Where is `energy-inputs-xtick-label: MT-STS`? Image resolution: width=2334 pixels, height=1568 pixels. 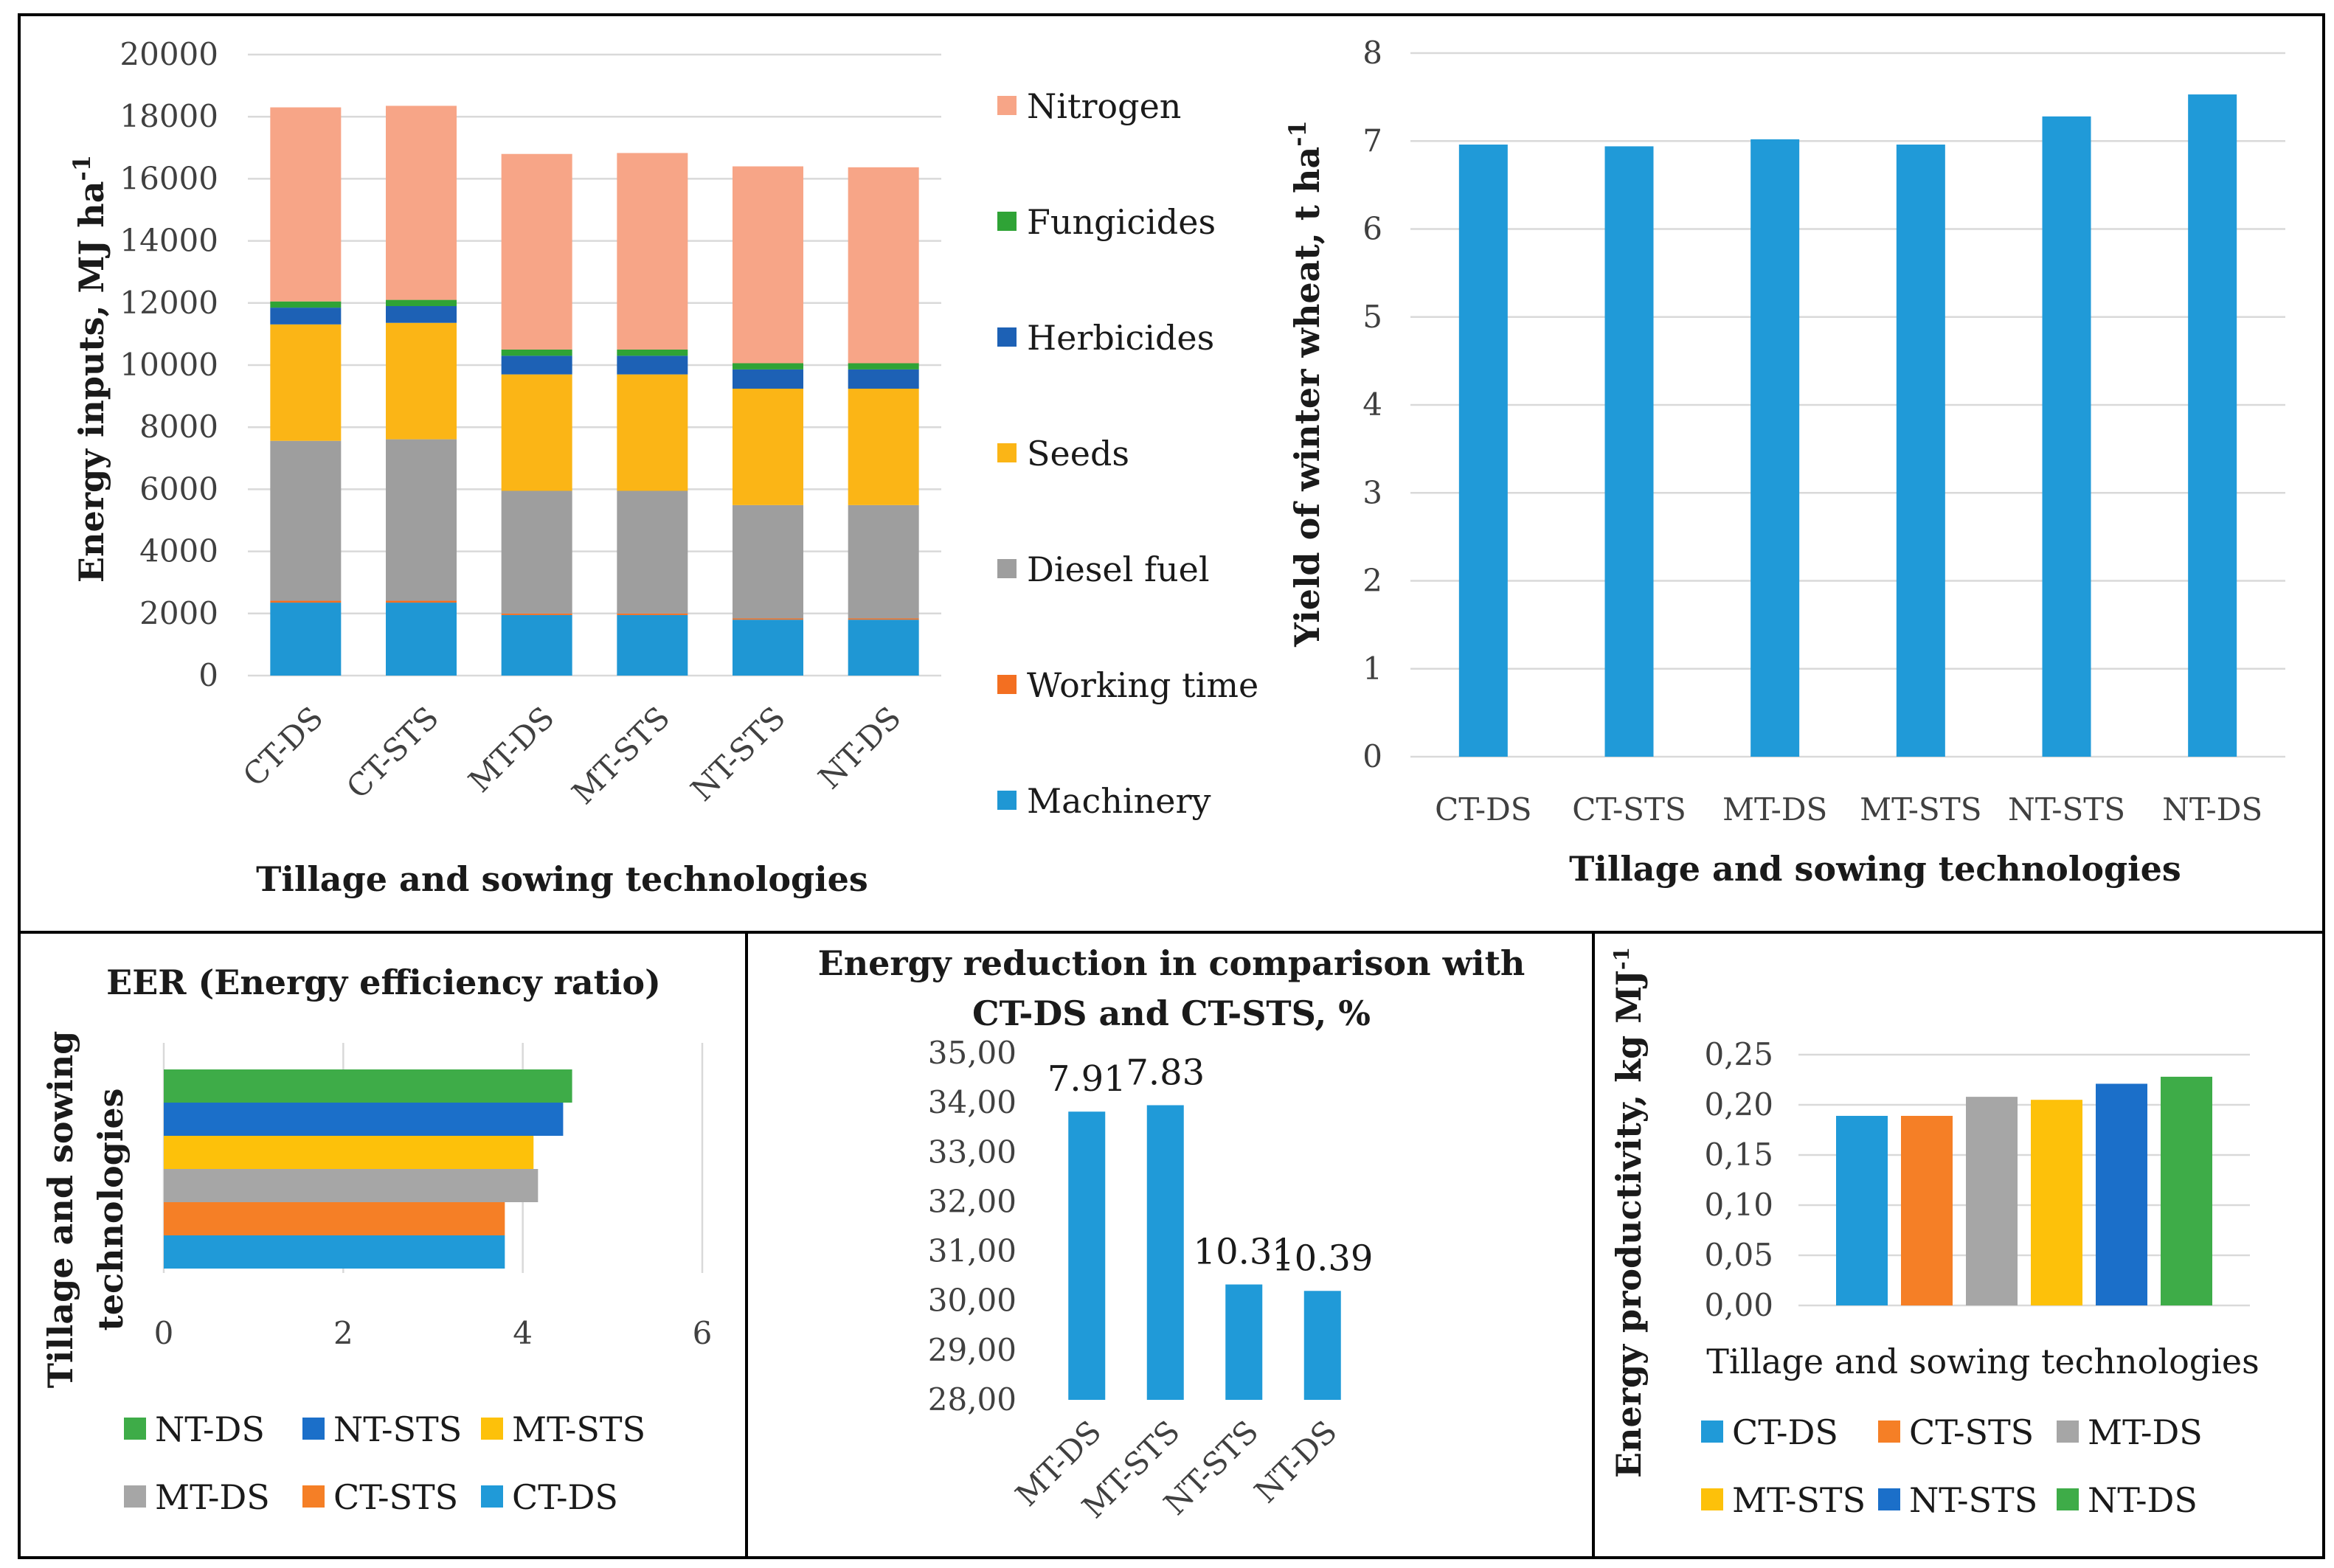
energy-inputs-xtick-label: MT-STS is located at coordinates (621, 755).